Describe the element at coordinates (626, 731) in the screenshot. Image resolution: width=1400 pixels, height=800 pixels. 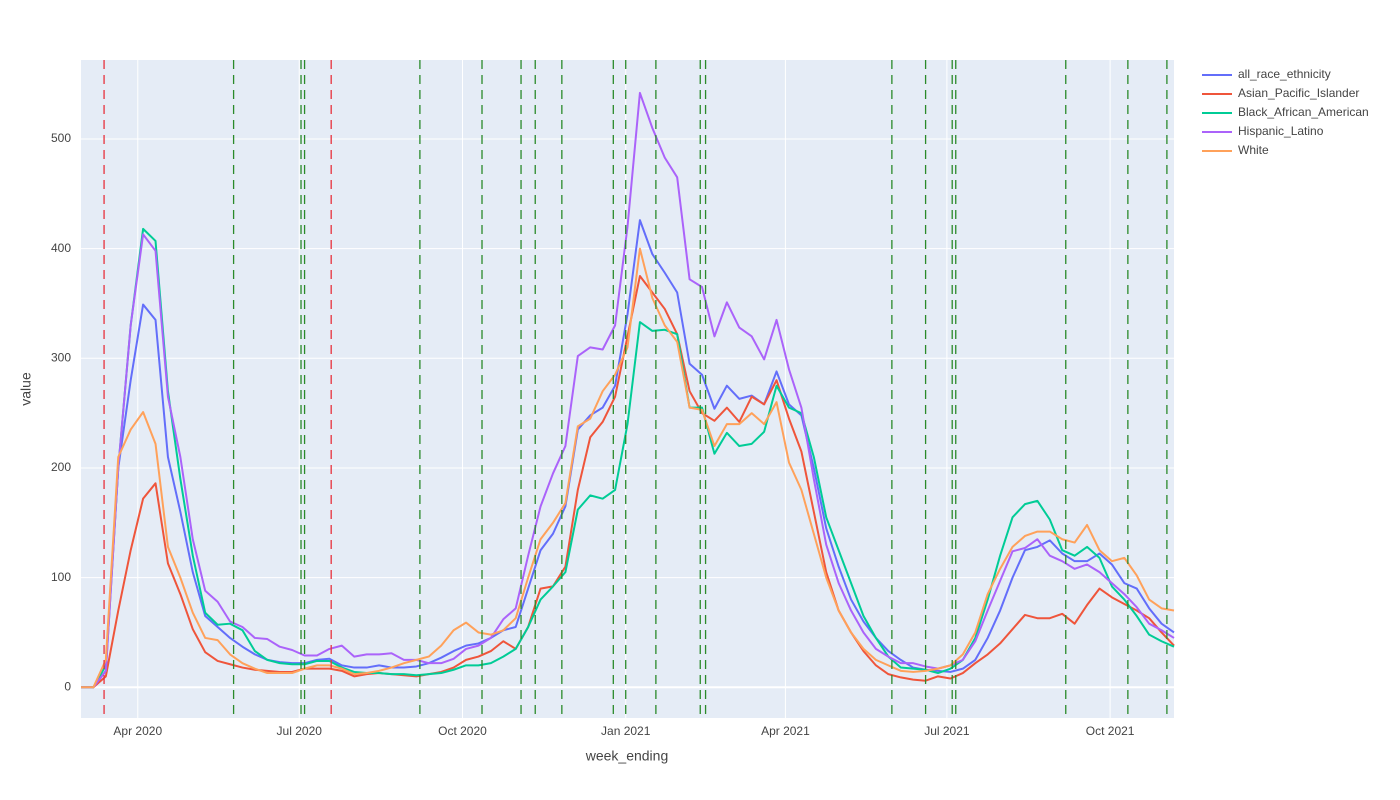
I see `x-tick-label: Jan 2021` at that location.